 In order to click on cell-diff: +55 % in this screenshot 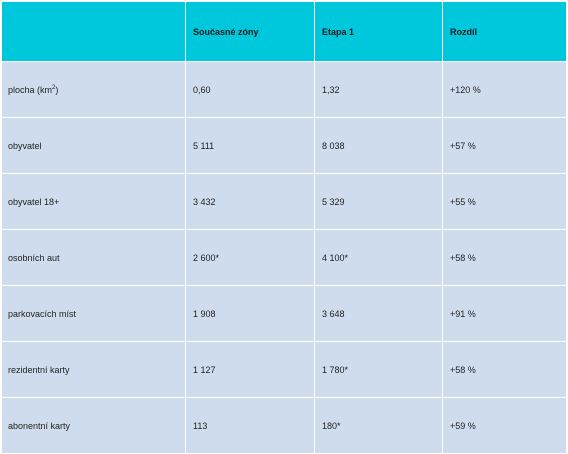, I will do `click(504, 201)`.